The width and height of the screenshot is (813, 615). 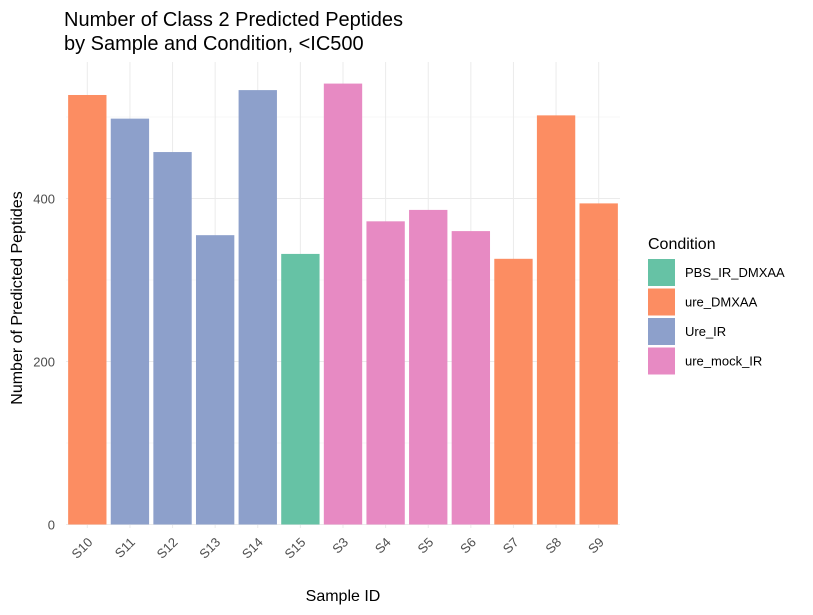 I want to click on legend-title: Condition, so click(x=682, y=244).